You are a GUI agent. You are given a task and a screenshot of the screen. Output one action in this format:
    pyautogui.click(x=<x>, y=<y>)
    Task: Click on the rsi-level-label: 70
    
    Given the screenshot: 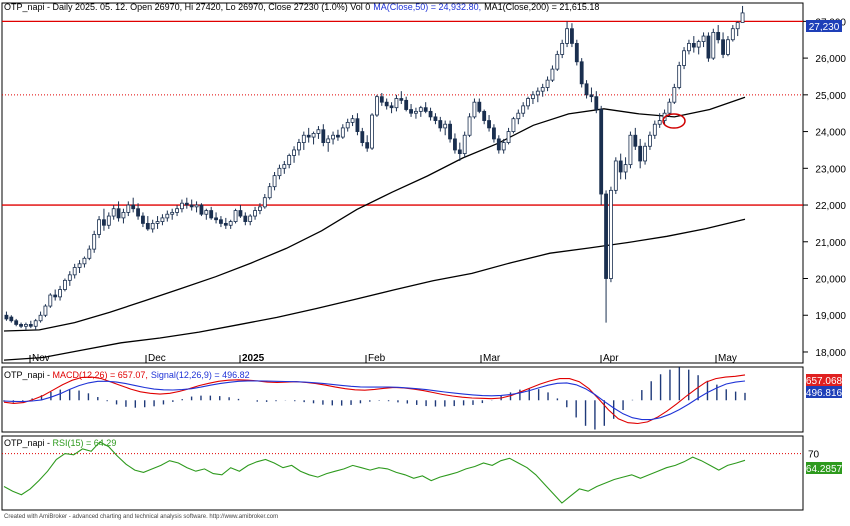 What is the action you would take?
    pyautogui.click(x=814, y=455)
    